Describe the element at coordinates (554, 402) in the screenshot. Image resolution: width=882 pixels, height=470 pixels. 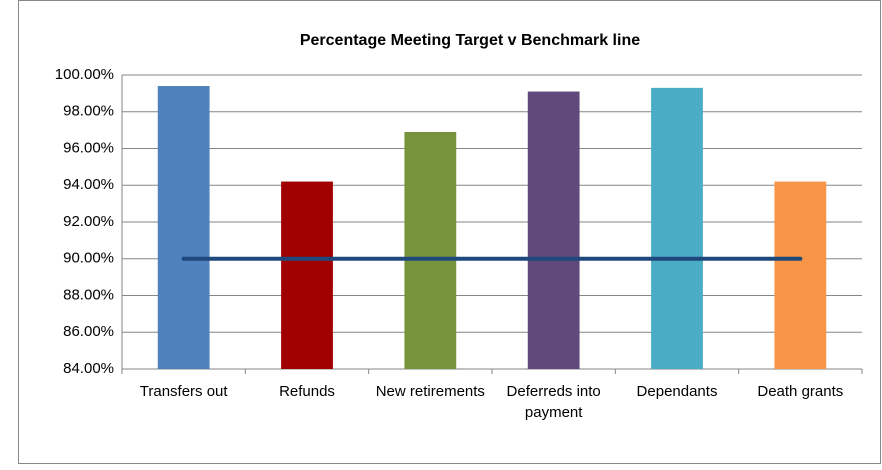
I see `x-tick-label: Deferreds into payment` at that location.